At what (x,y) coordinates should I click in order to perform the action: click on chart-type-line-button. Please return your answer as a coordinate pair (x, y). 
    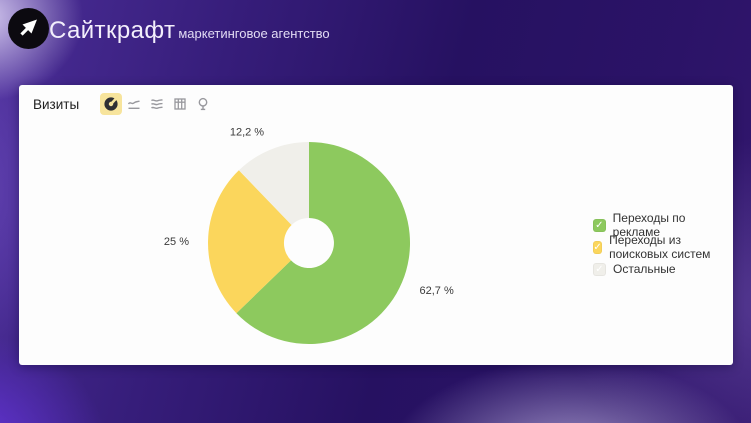
    Looking at the image, I should click on (134, 104).